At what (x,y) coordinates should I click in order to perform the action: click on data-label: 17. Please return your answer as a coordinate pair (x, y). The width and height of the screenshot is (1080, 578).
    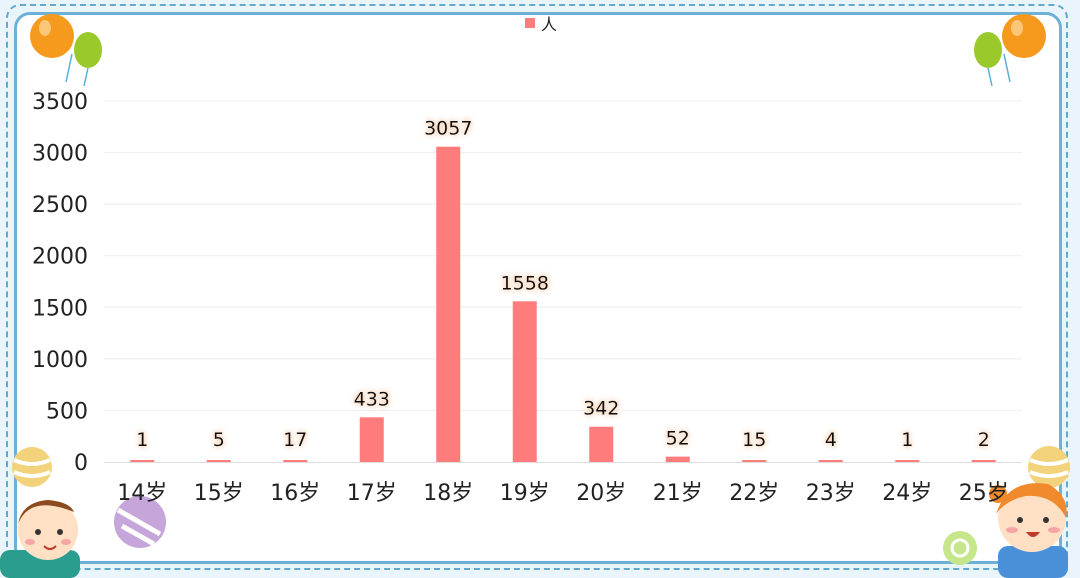
    Looking at the image, I should click on (295, 440).